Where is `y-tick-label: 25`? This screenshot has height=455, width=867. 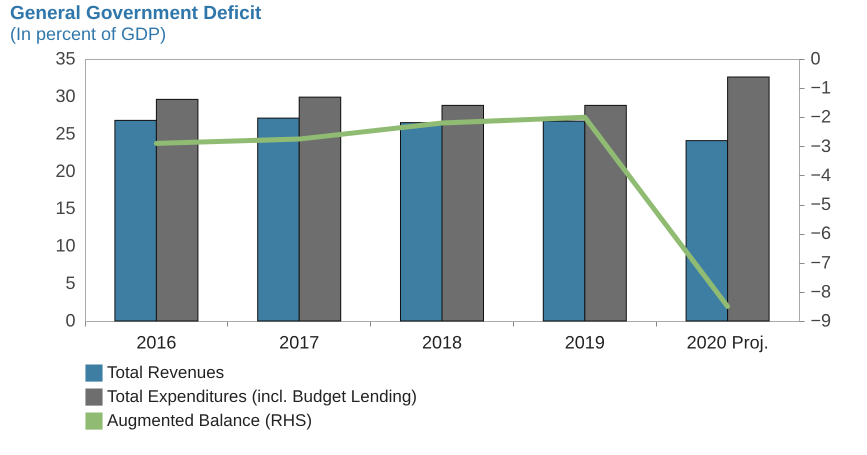
y-tick-label: 25 is located at coordinates (65, 133).